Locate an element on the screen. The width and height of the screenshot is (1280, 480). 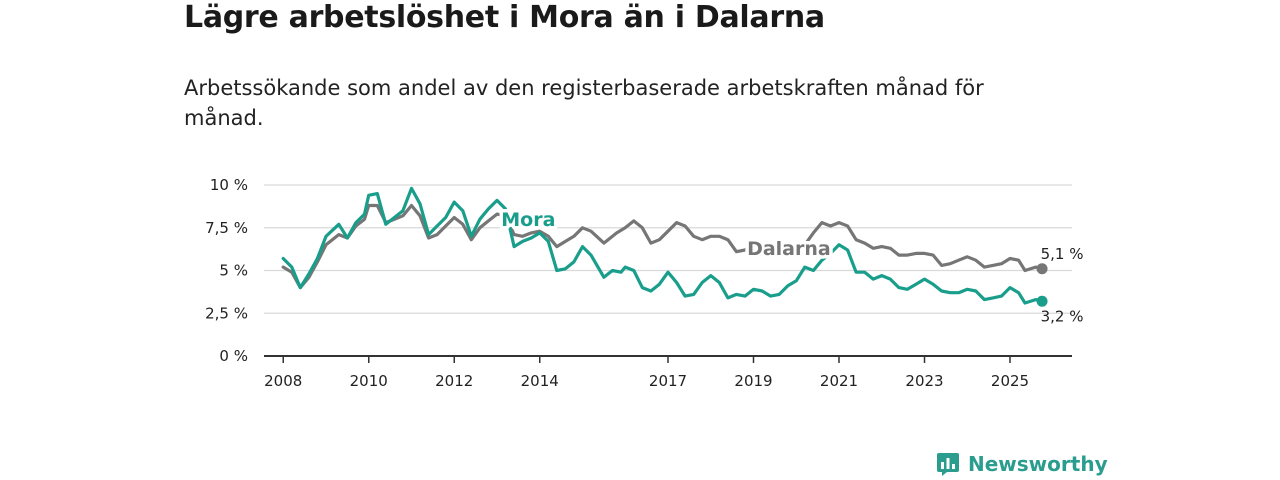
x-tick-label: 2012 is located at coordinates (454, 381).